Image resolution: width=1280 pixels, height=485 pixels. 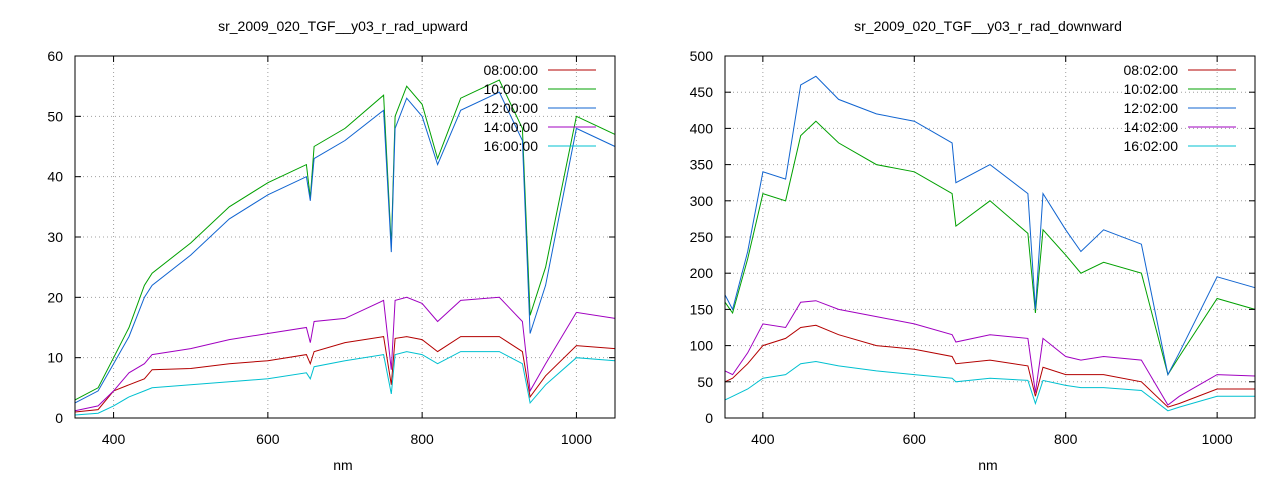 I want to click on y-tick-label: 150, so click(x=702, y=309).